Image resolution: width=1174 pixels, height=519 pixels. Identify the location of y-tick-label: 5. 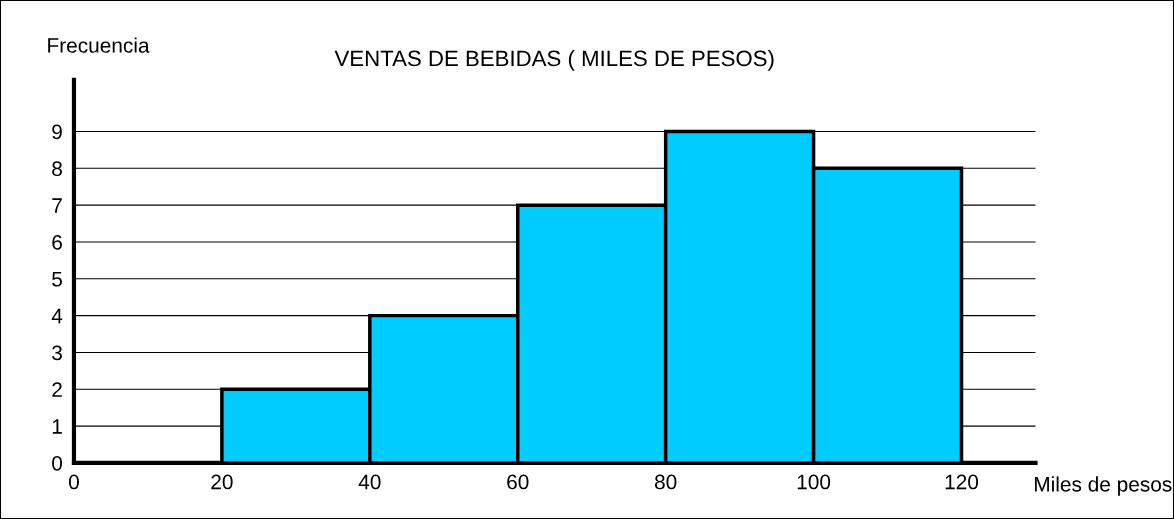
(57, 279).